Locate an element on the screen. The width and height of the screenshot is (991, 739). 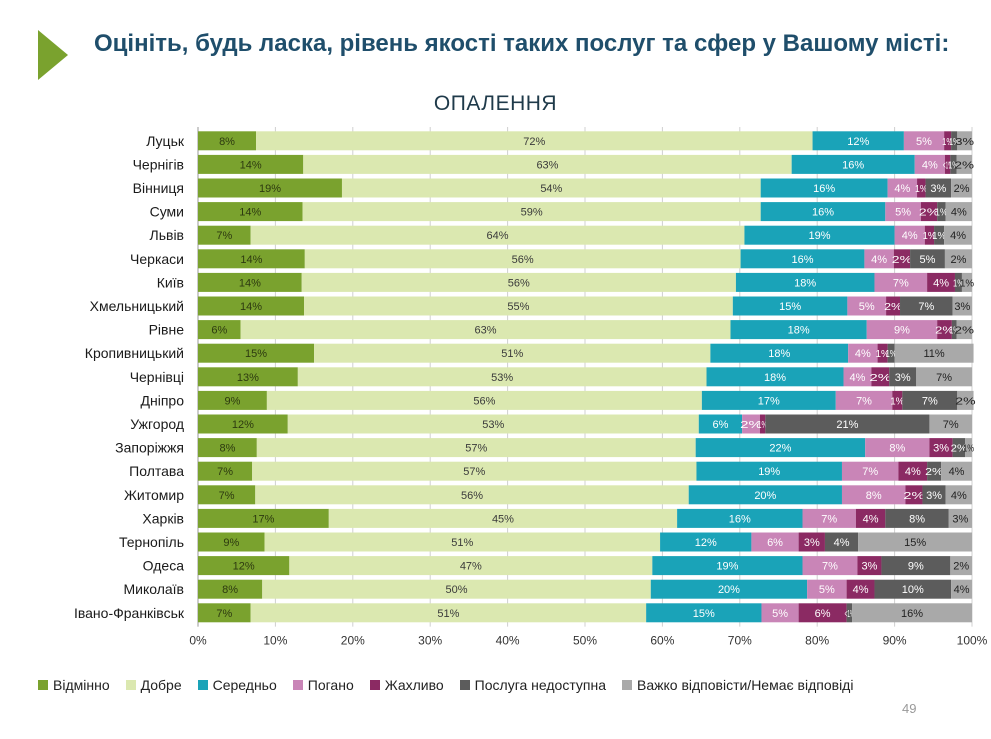
data-label: 20% is located at coordinates (729, 590).